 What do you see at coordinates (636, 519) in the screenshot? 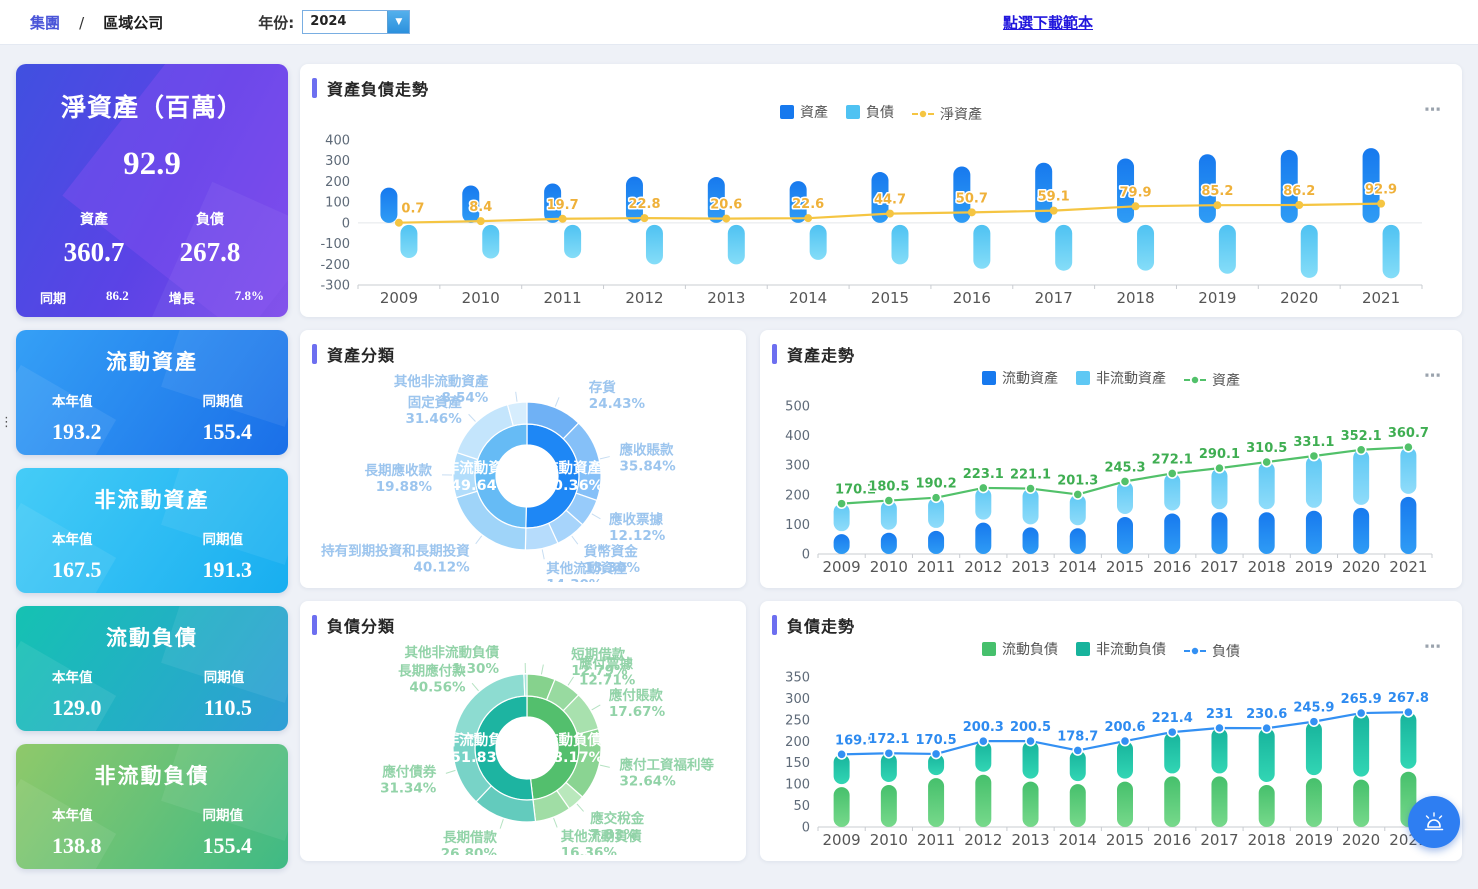
I see `svg-text: 應收票據` at bounding box center [636, 519].